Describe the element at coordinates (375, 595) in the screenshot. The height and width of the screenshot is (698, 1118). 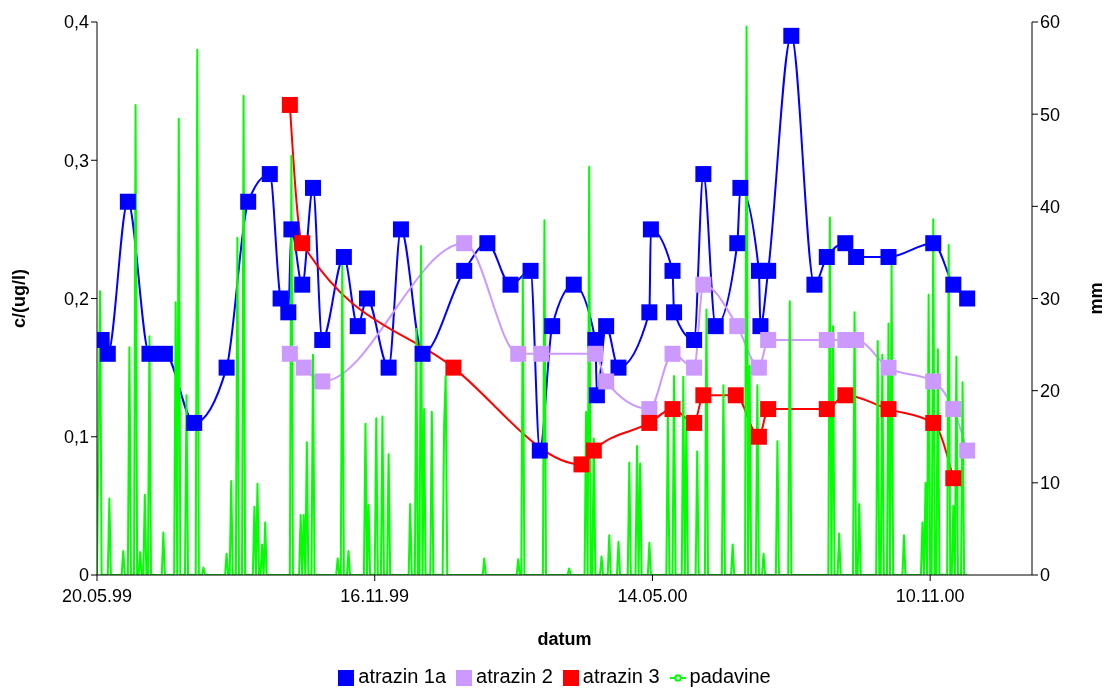
I see `x-tick-label: 16.11.99` at that location.